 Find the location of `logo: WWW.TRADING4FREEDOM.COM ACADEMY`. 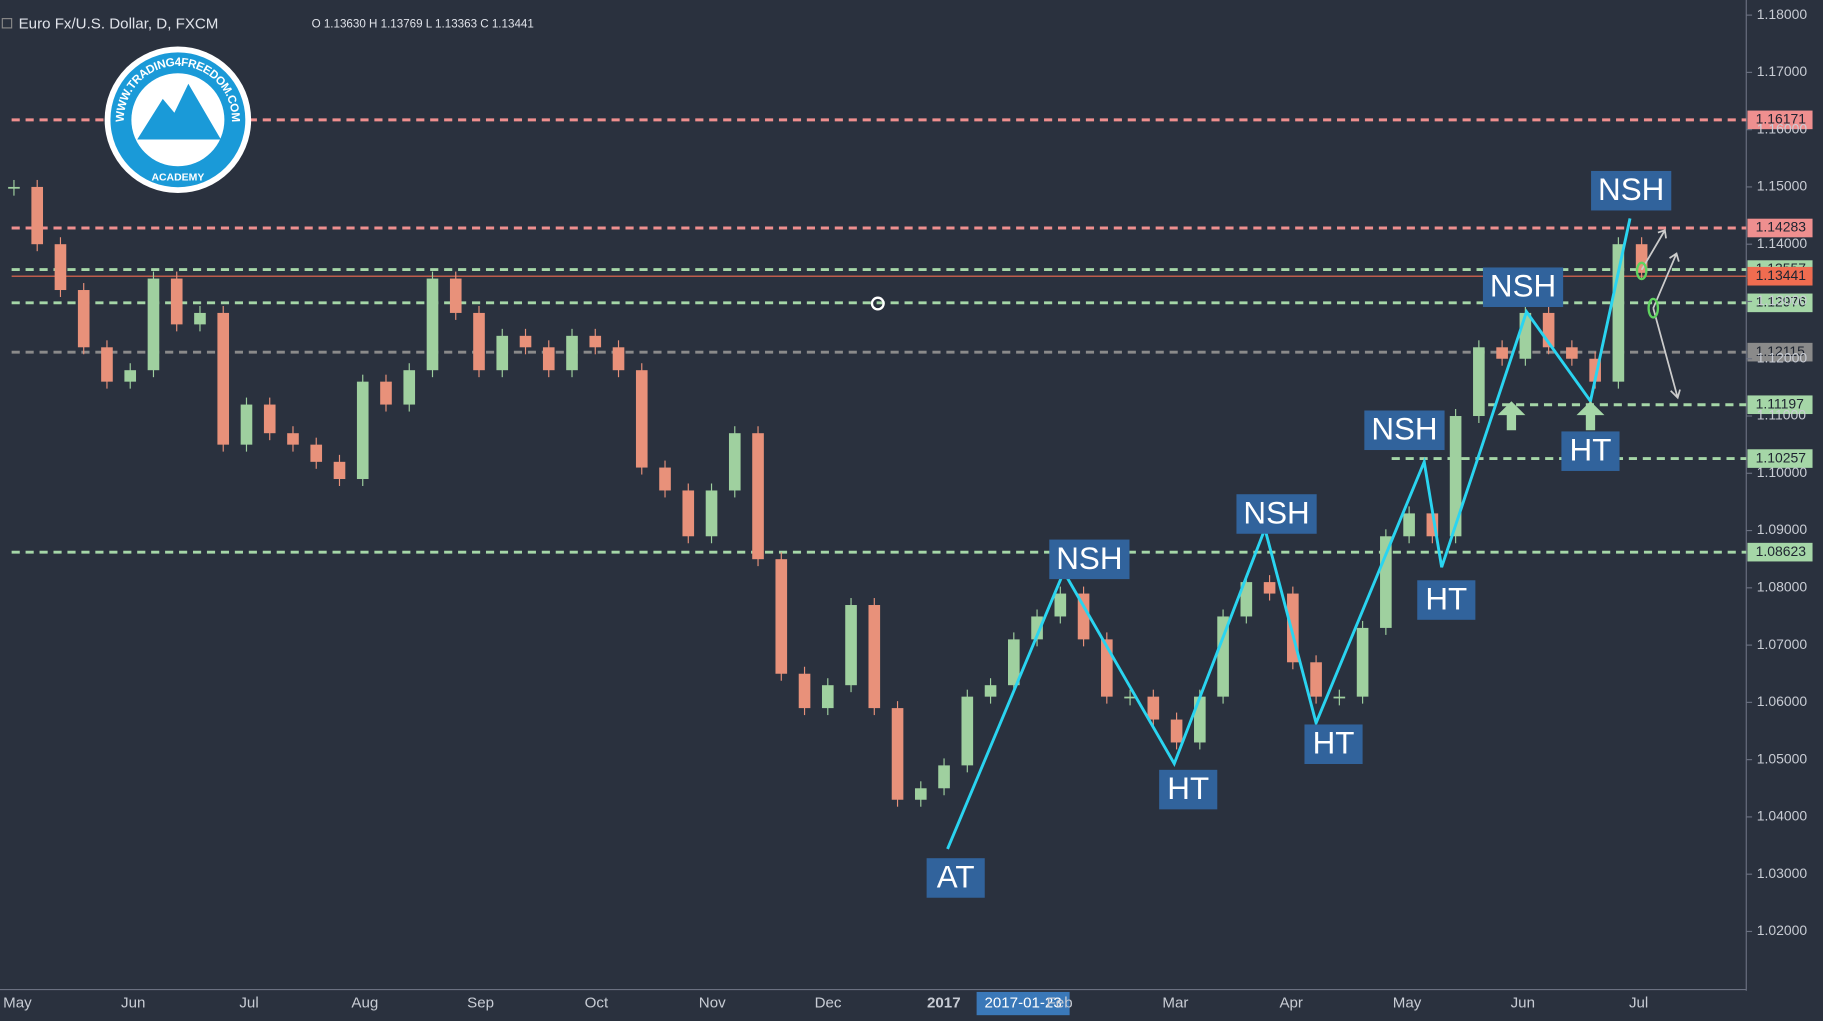

logo: WWW.TRADING4FREEDOM.COM ACADEMY is located at coordinates (178, 120).